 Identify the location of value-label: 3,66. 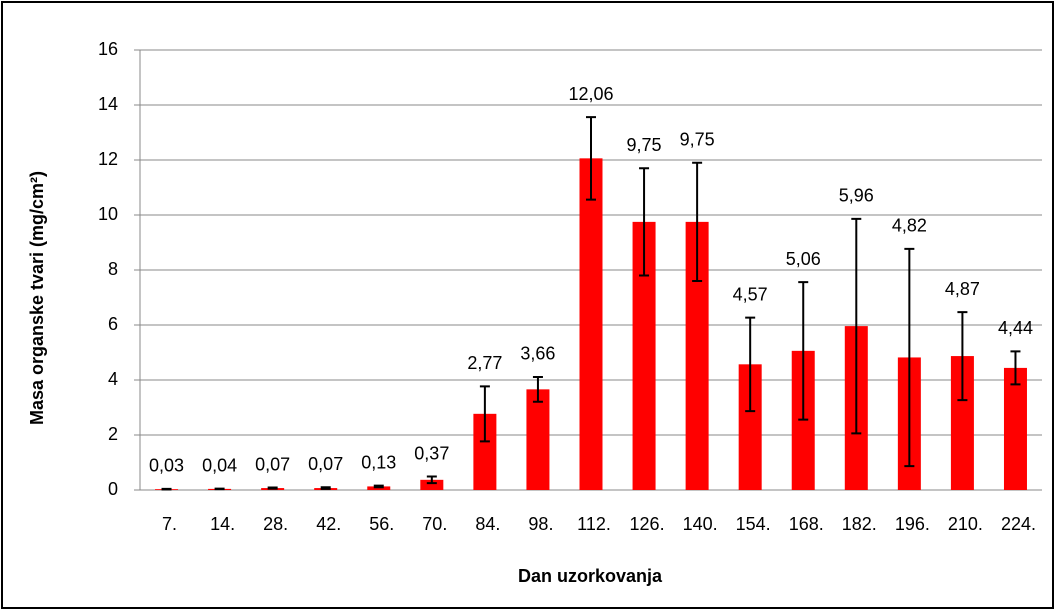
(537, 354).